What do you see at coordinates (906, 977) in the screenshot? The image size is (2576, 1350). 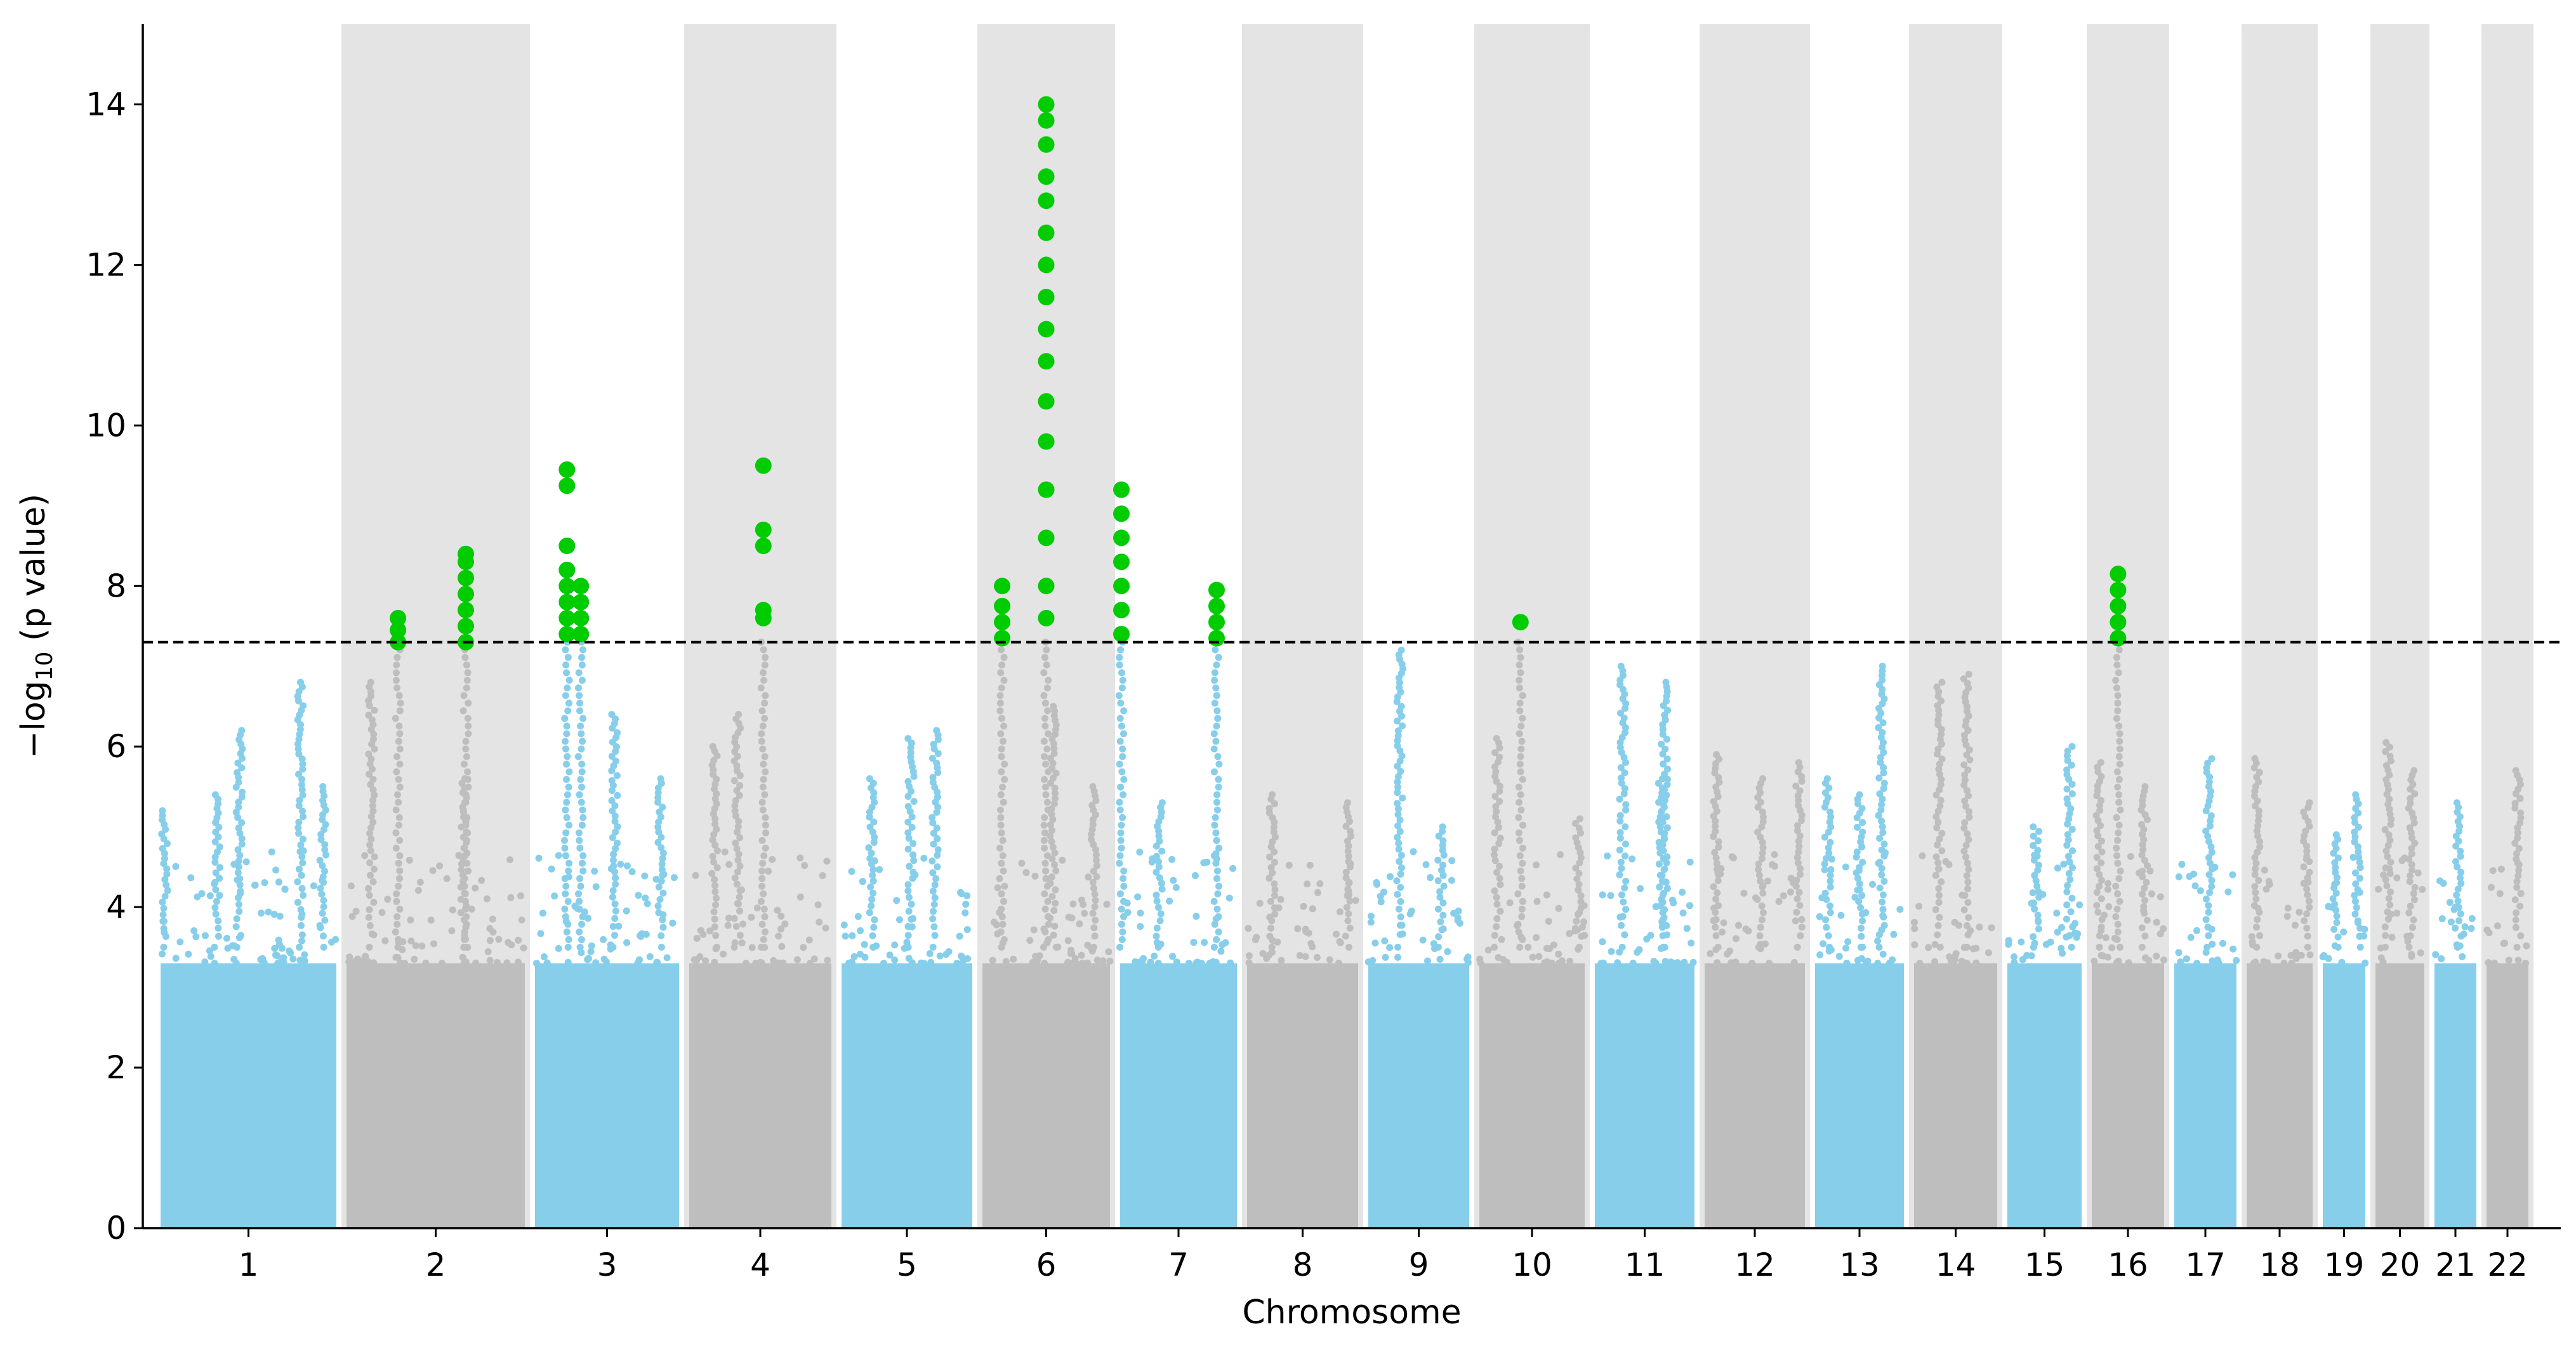 I see `chromosome-5-points` at bounding box center [906, 977].